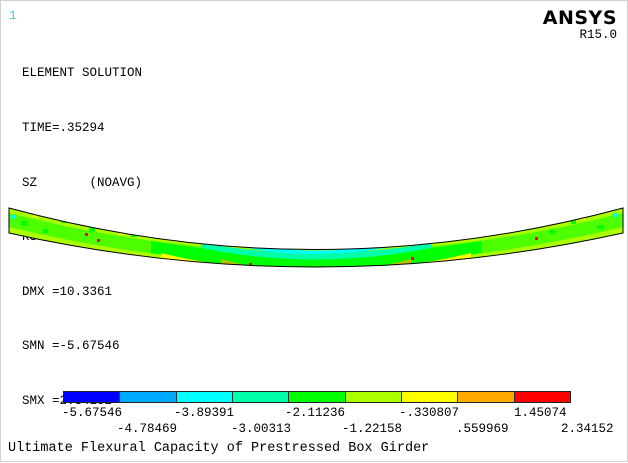 Image resolution: width=628 pixels, height=463 pixels. Describe the element at coordinates (315, 413) in the screenshot. I see `legend-top-label: -2.11236` at that location.